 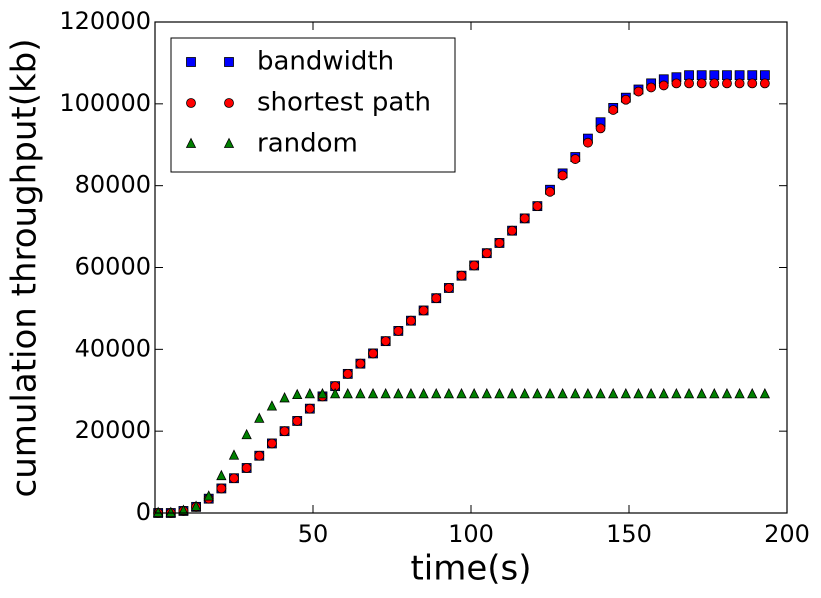 I want to click on y-tick-label: 80000, so click(x=113, y=185).